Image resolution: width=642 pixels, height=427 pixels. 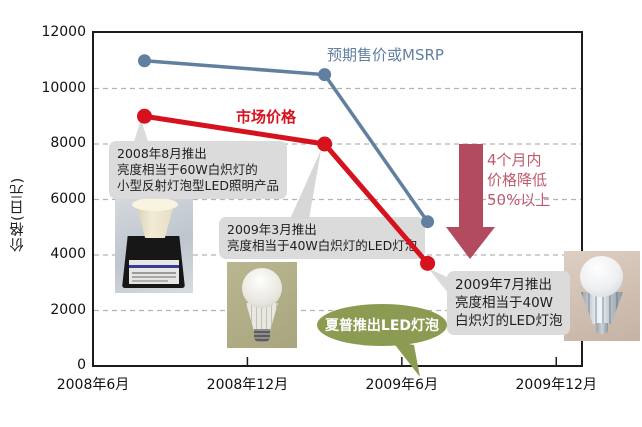 I want to click on msrp-series-label: 预期售价或MSRP, so click(x=385, y=55).